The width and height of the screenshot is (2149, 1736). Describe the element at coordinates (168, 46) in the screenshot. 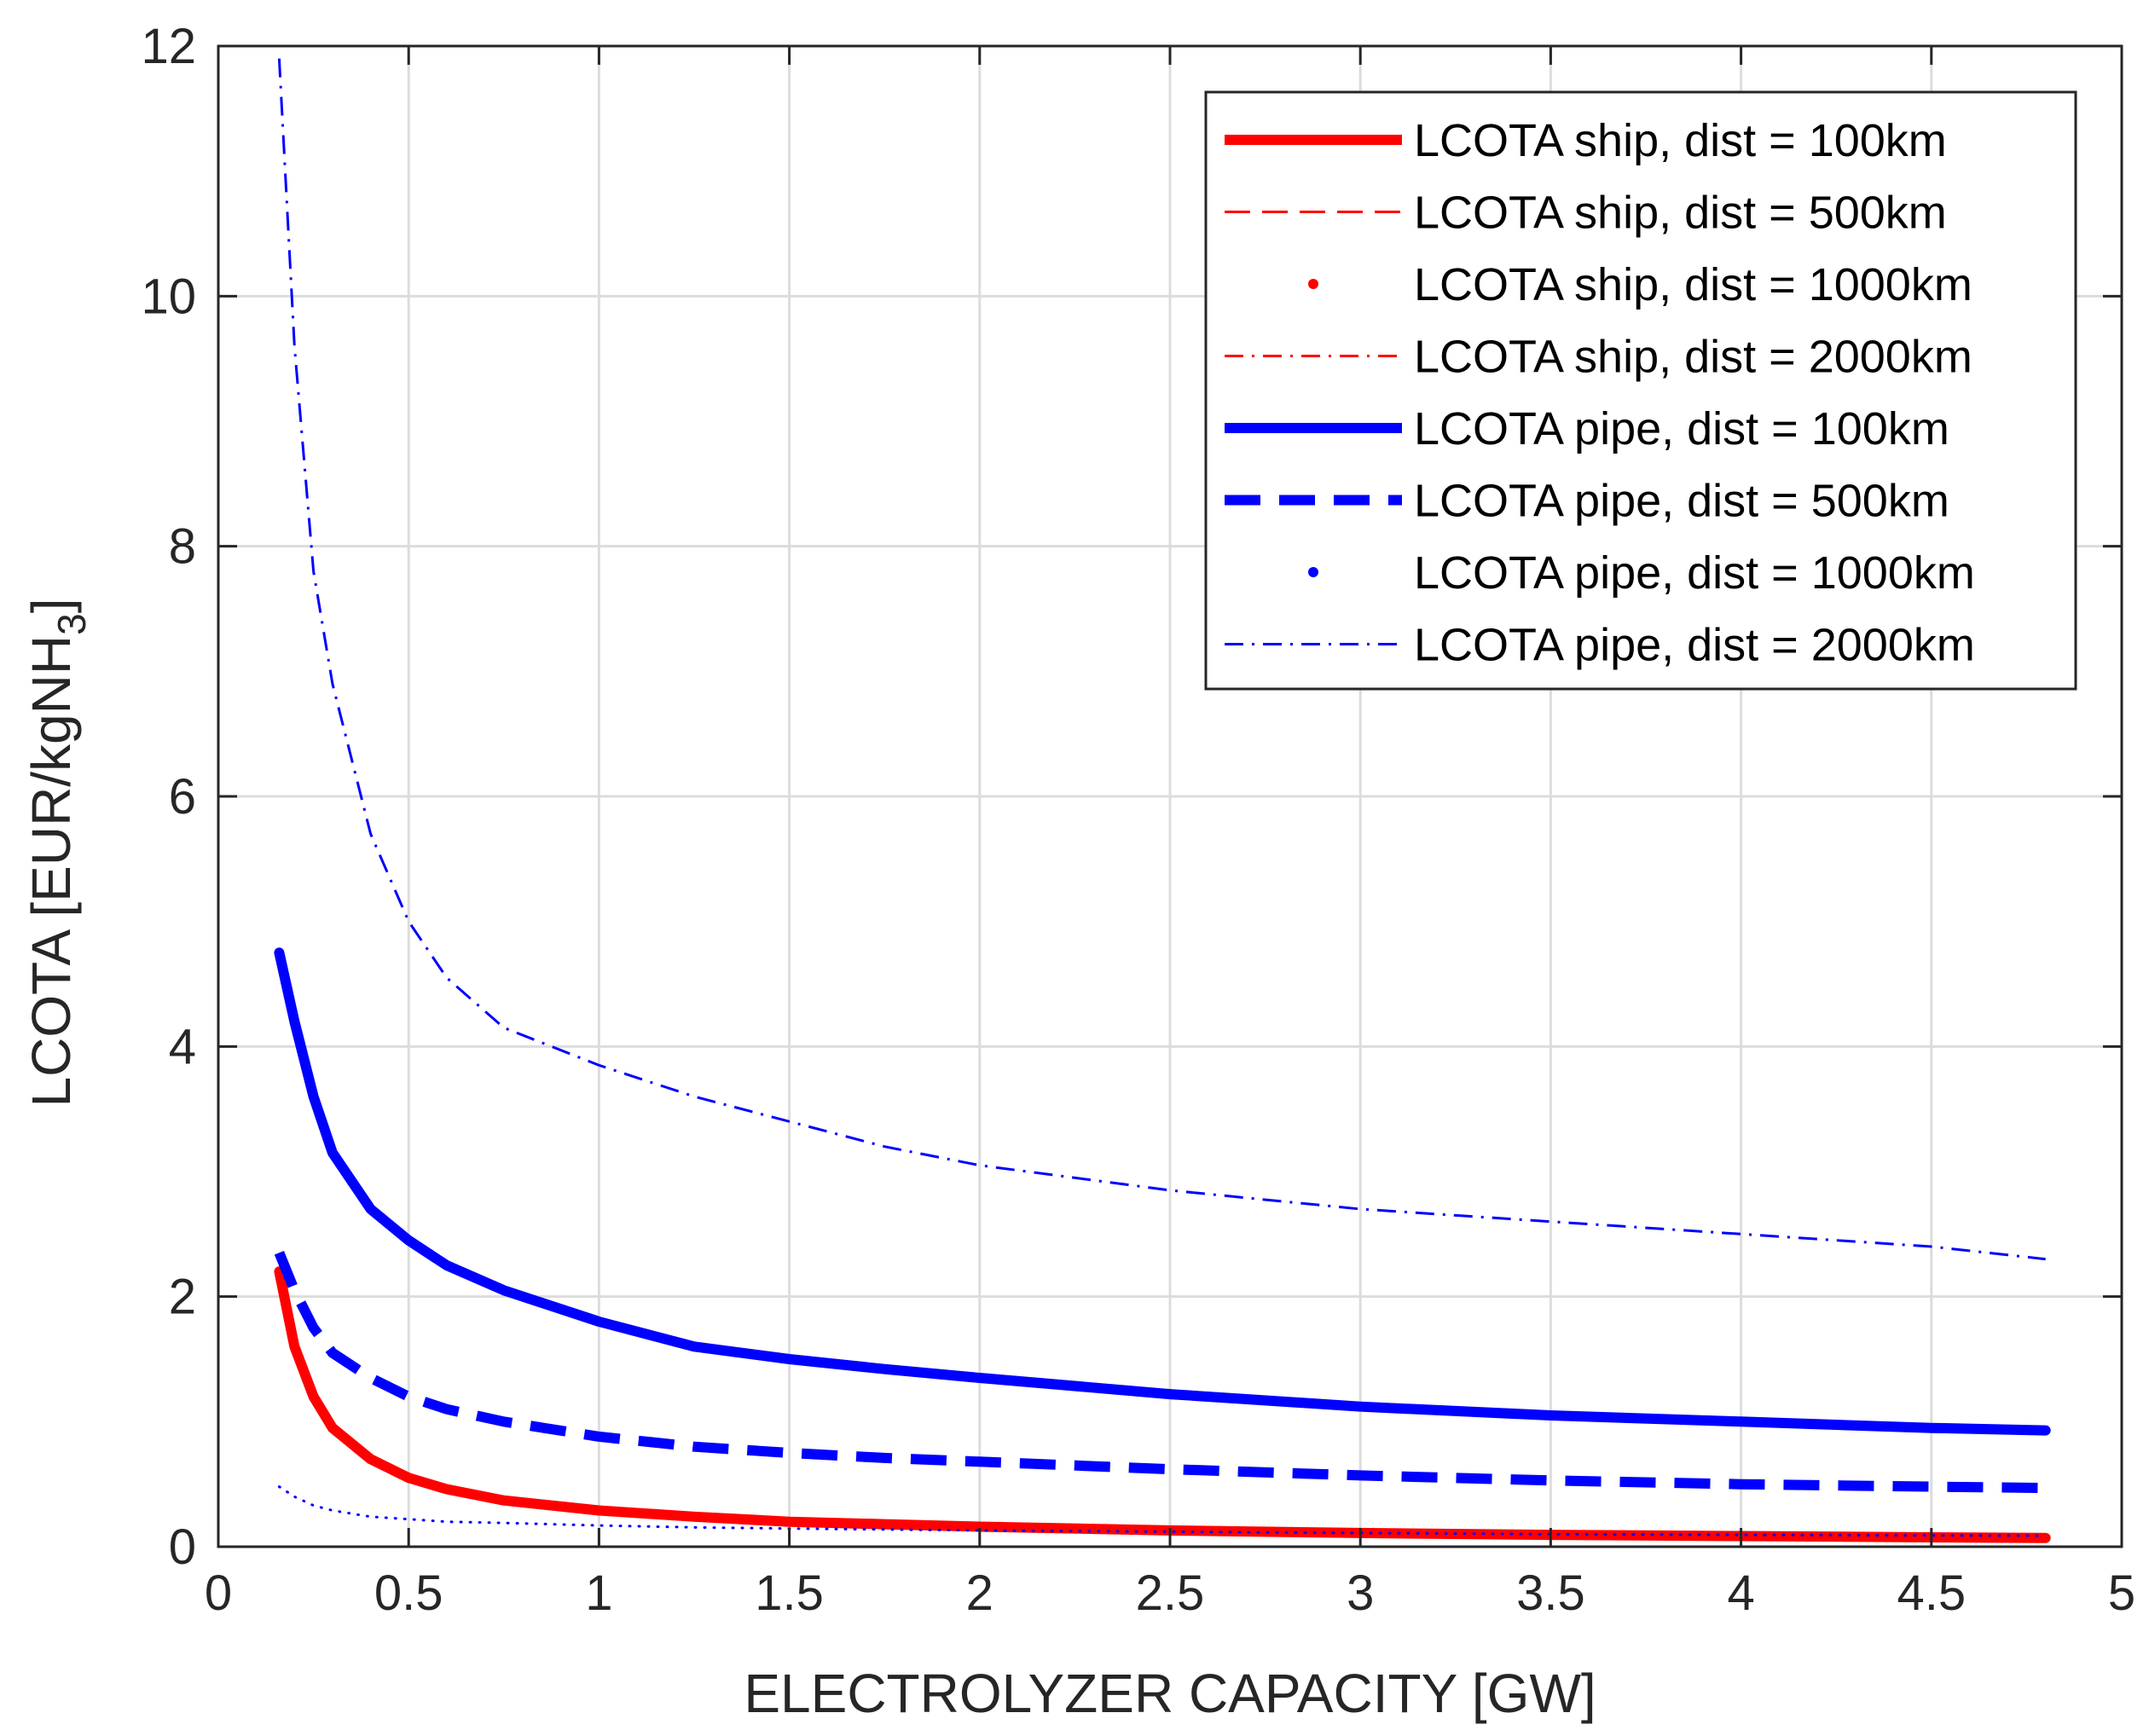

I see `y-tick-label: 12` at that location.